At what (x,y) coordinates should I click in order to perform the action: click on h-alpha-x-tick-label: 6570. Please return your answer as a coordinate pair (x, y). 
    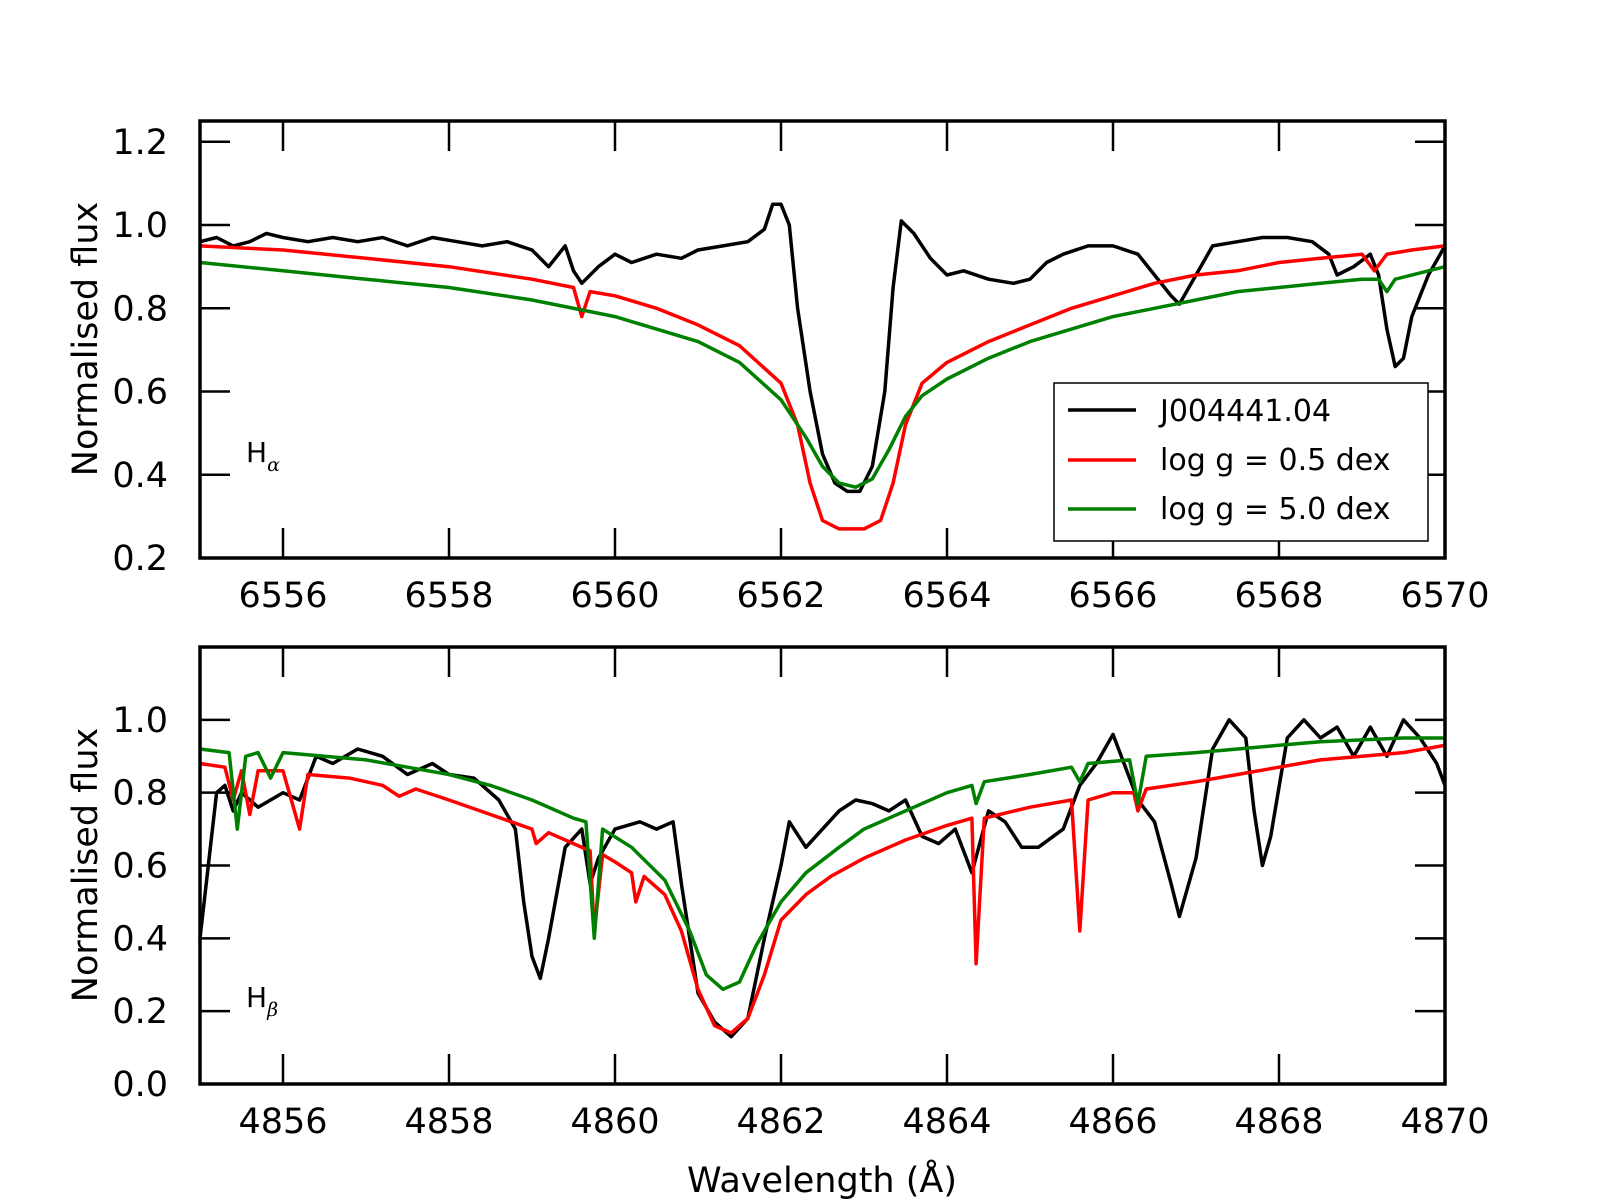
    Looking at the image, I should click on (1444, 596).